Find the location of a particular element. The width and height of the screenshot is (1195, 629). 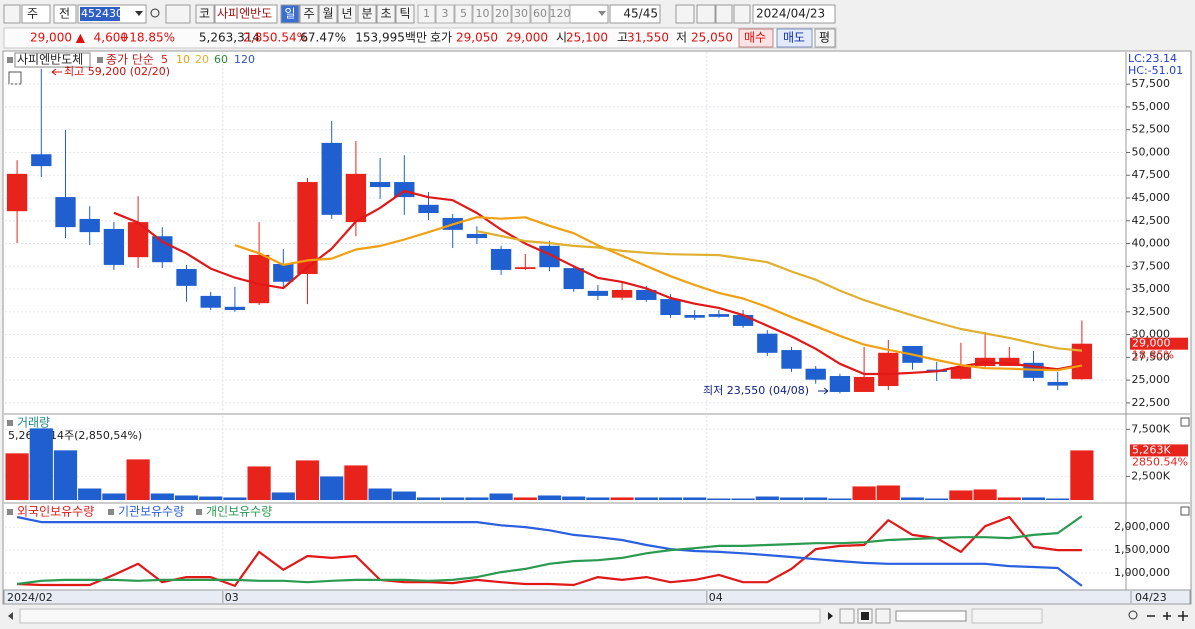

first-button is located at coordinates (847, 616).